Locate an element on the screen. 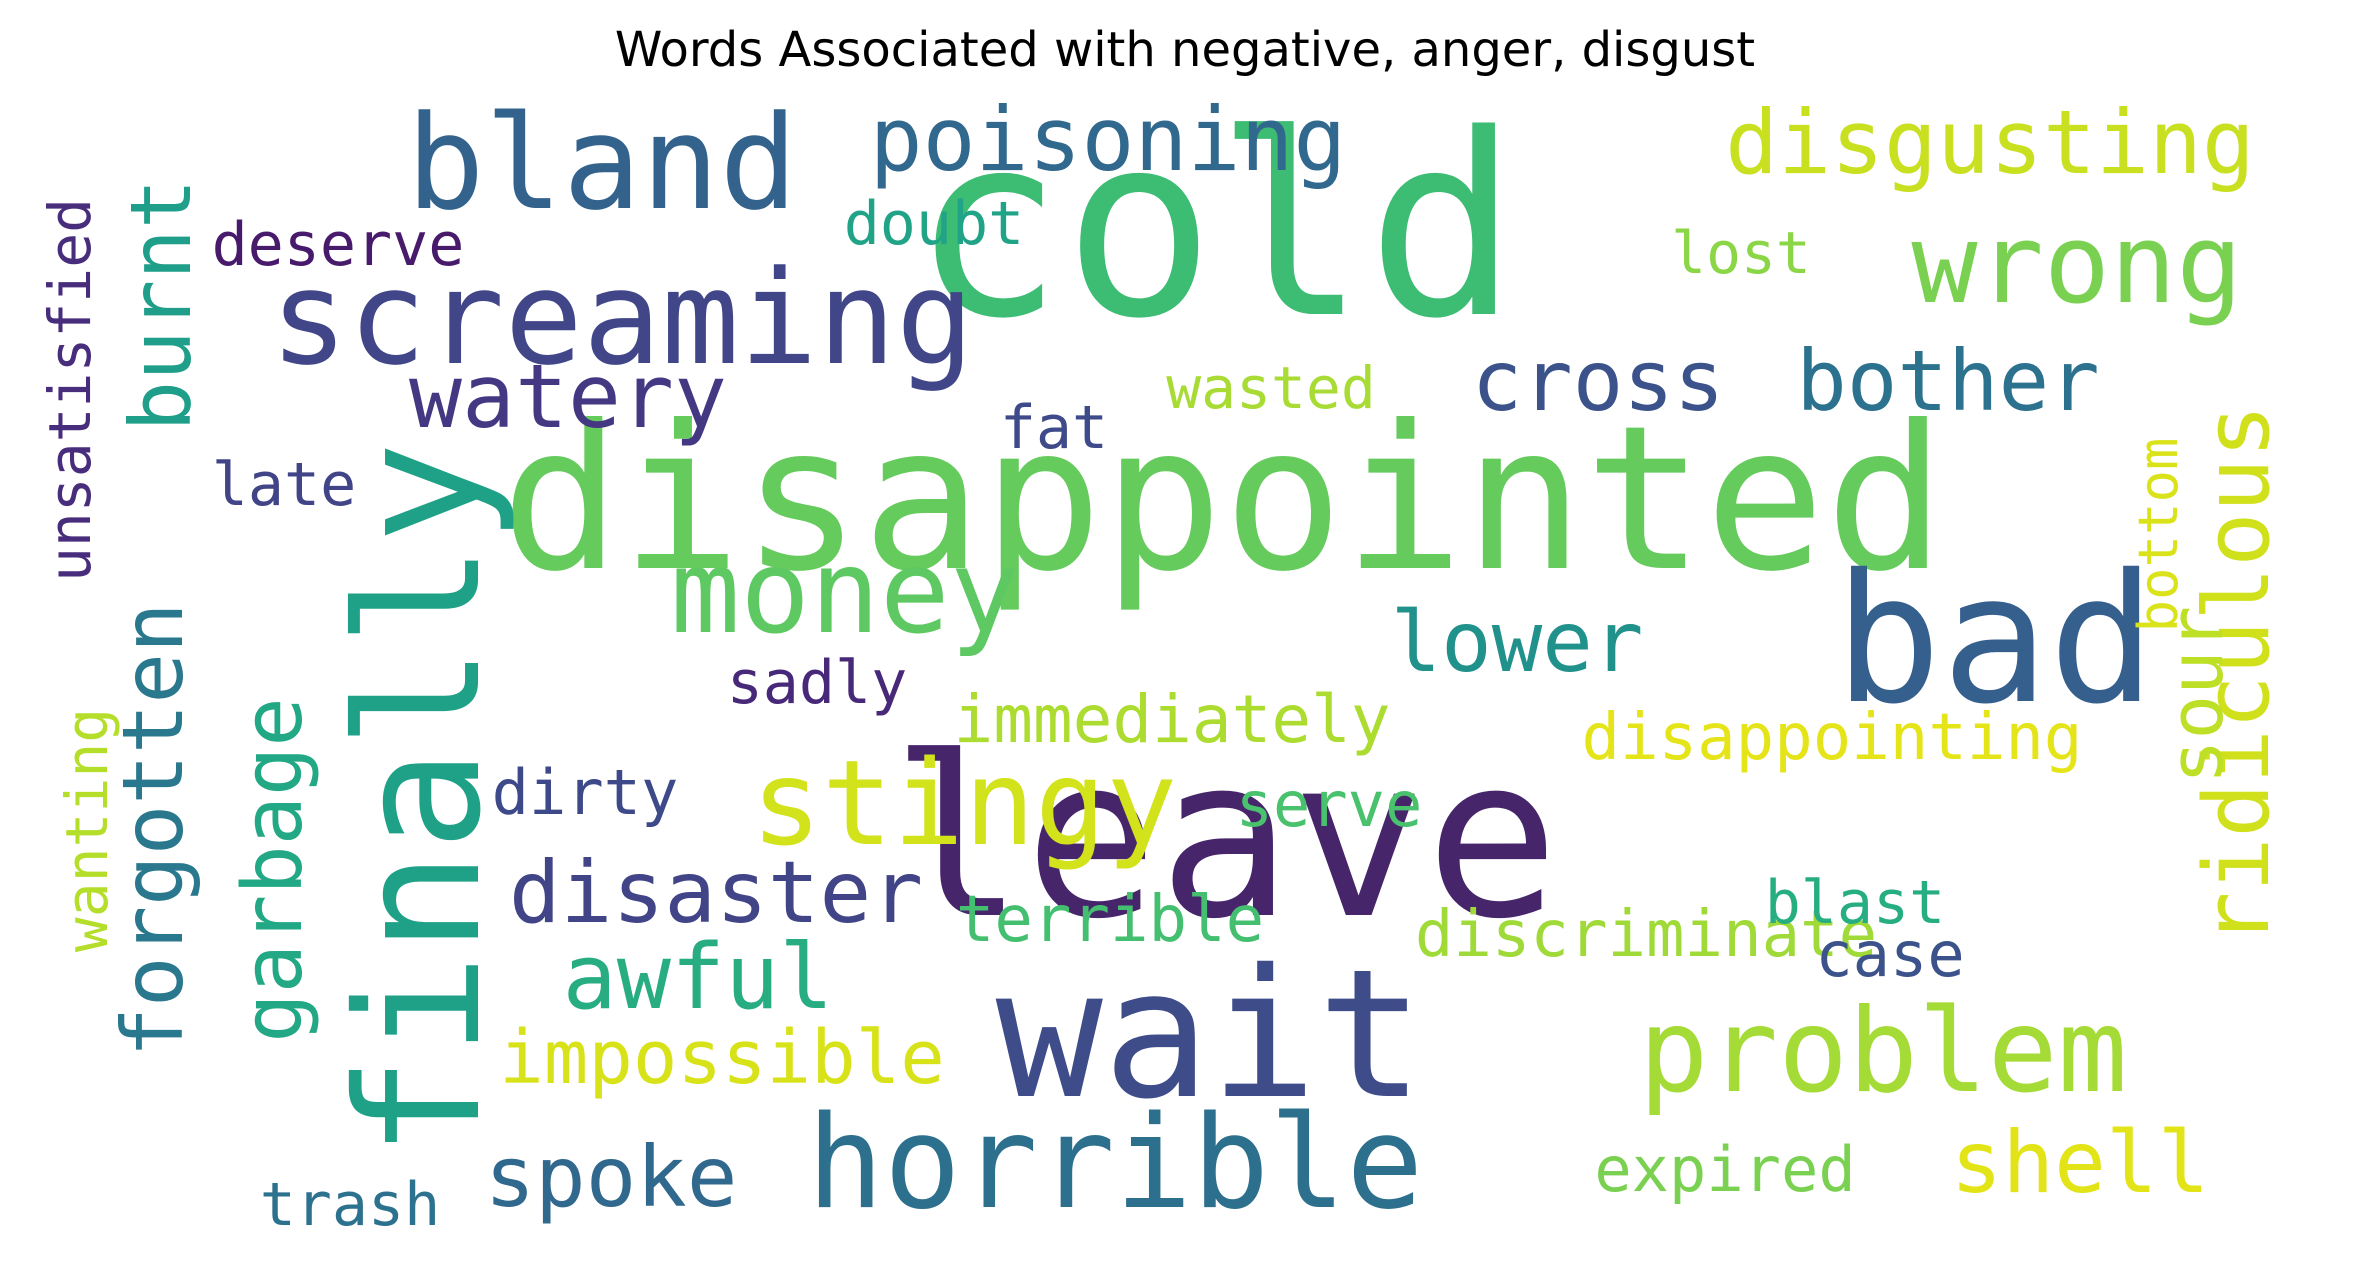  word-serve: serve is located at coordinates (1329, 804).